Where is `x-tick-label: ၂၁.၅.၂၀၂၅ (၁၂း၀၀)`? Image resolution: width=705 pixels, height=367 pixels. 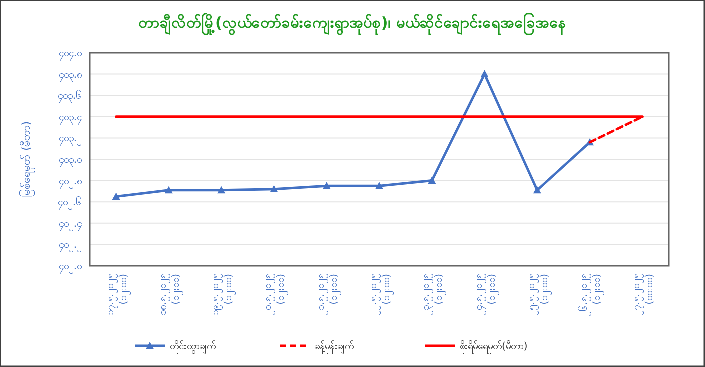 x-tick-label: ၂၁.၅.၂၀၂၅ (၁၂း၀၀) is located at coordinates (329, 295).